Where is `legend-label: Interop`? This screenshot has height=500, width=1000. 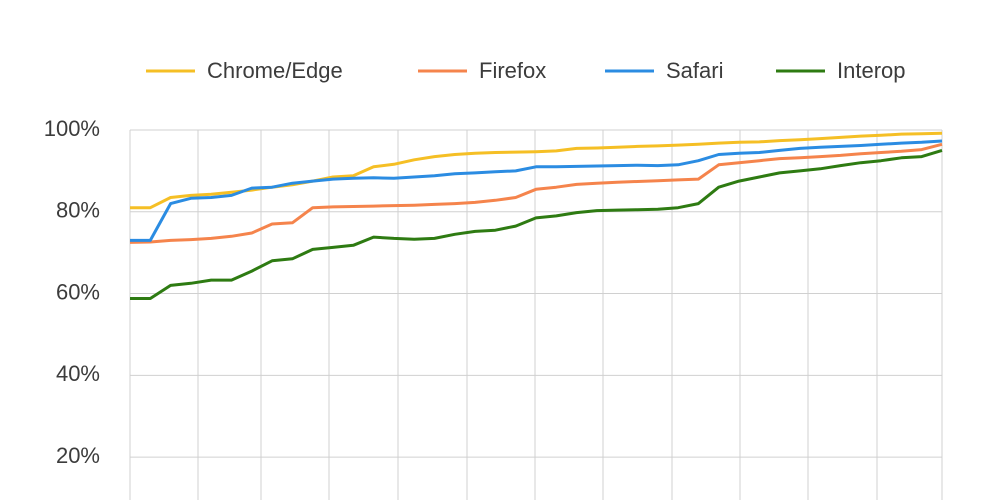 legend-label: Interop is located at coordinates (871, 70).